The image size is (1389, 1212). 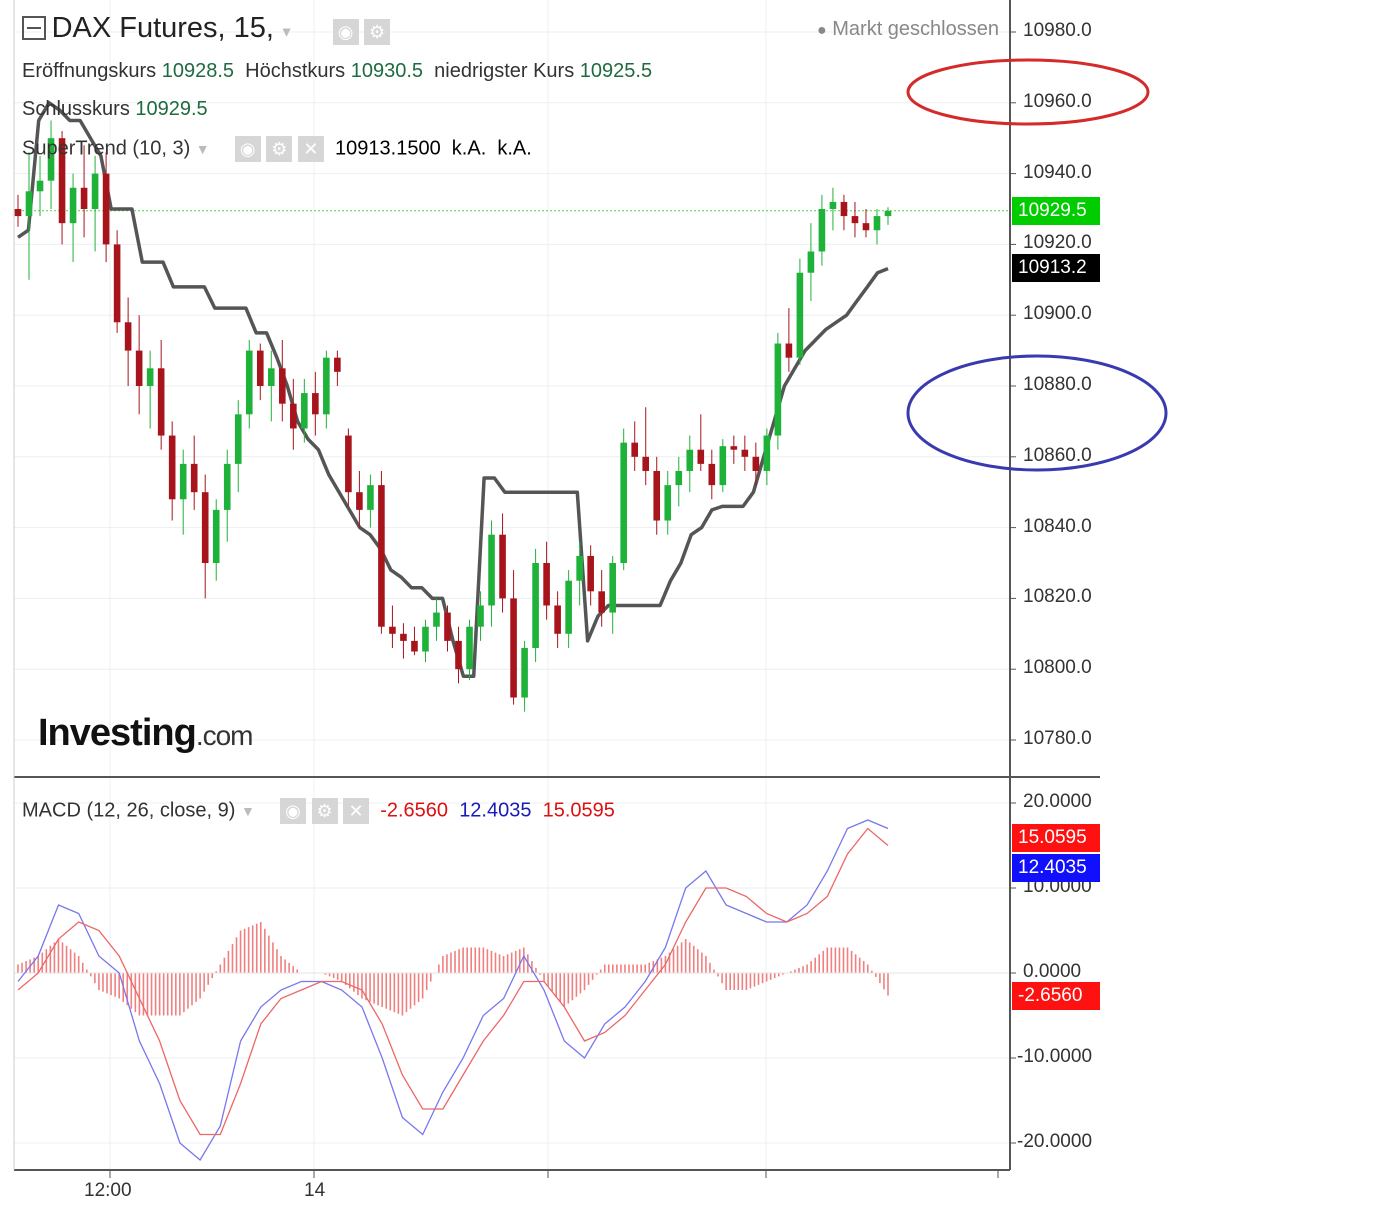 I want to click on low-label: niedrigster Kurs, so click(x=504, y=71).